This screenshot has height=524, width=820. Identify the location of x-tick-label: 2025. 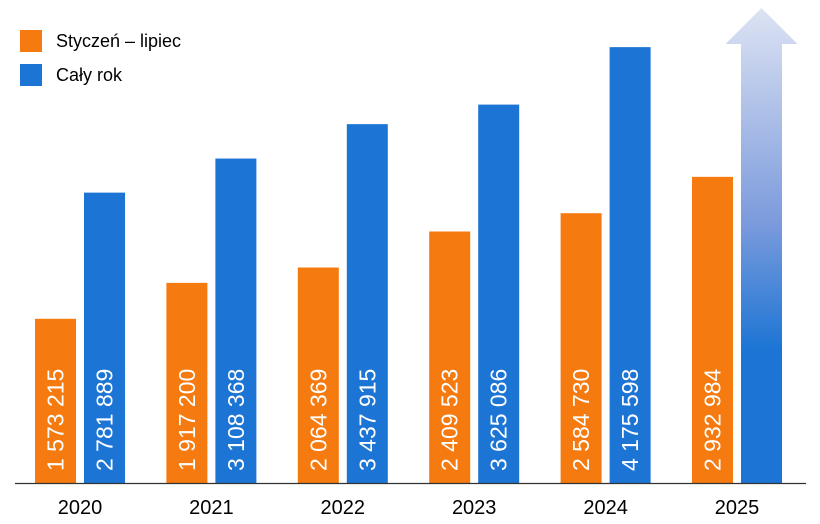
(737, 508).